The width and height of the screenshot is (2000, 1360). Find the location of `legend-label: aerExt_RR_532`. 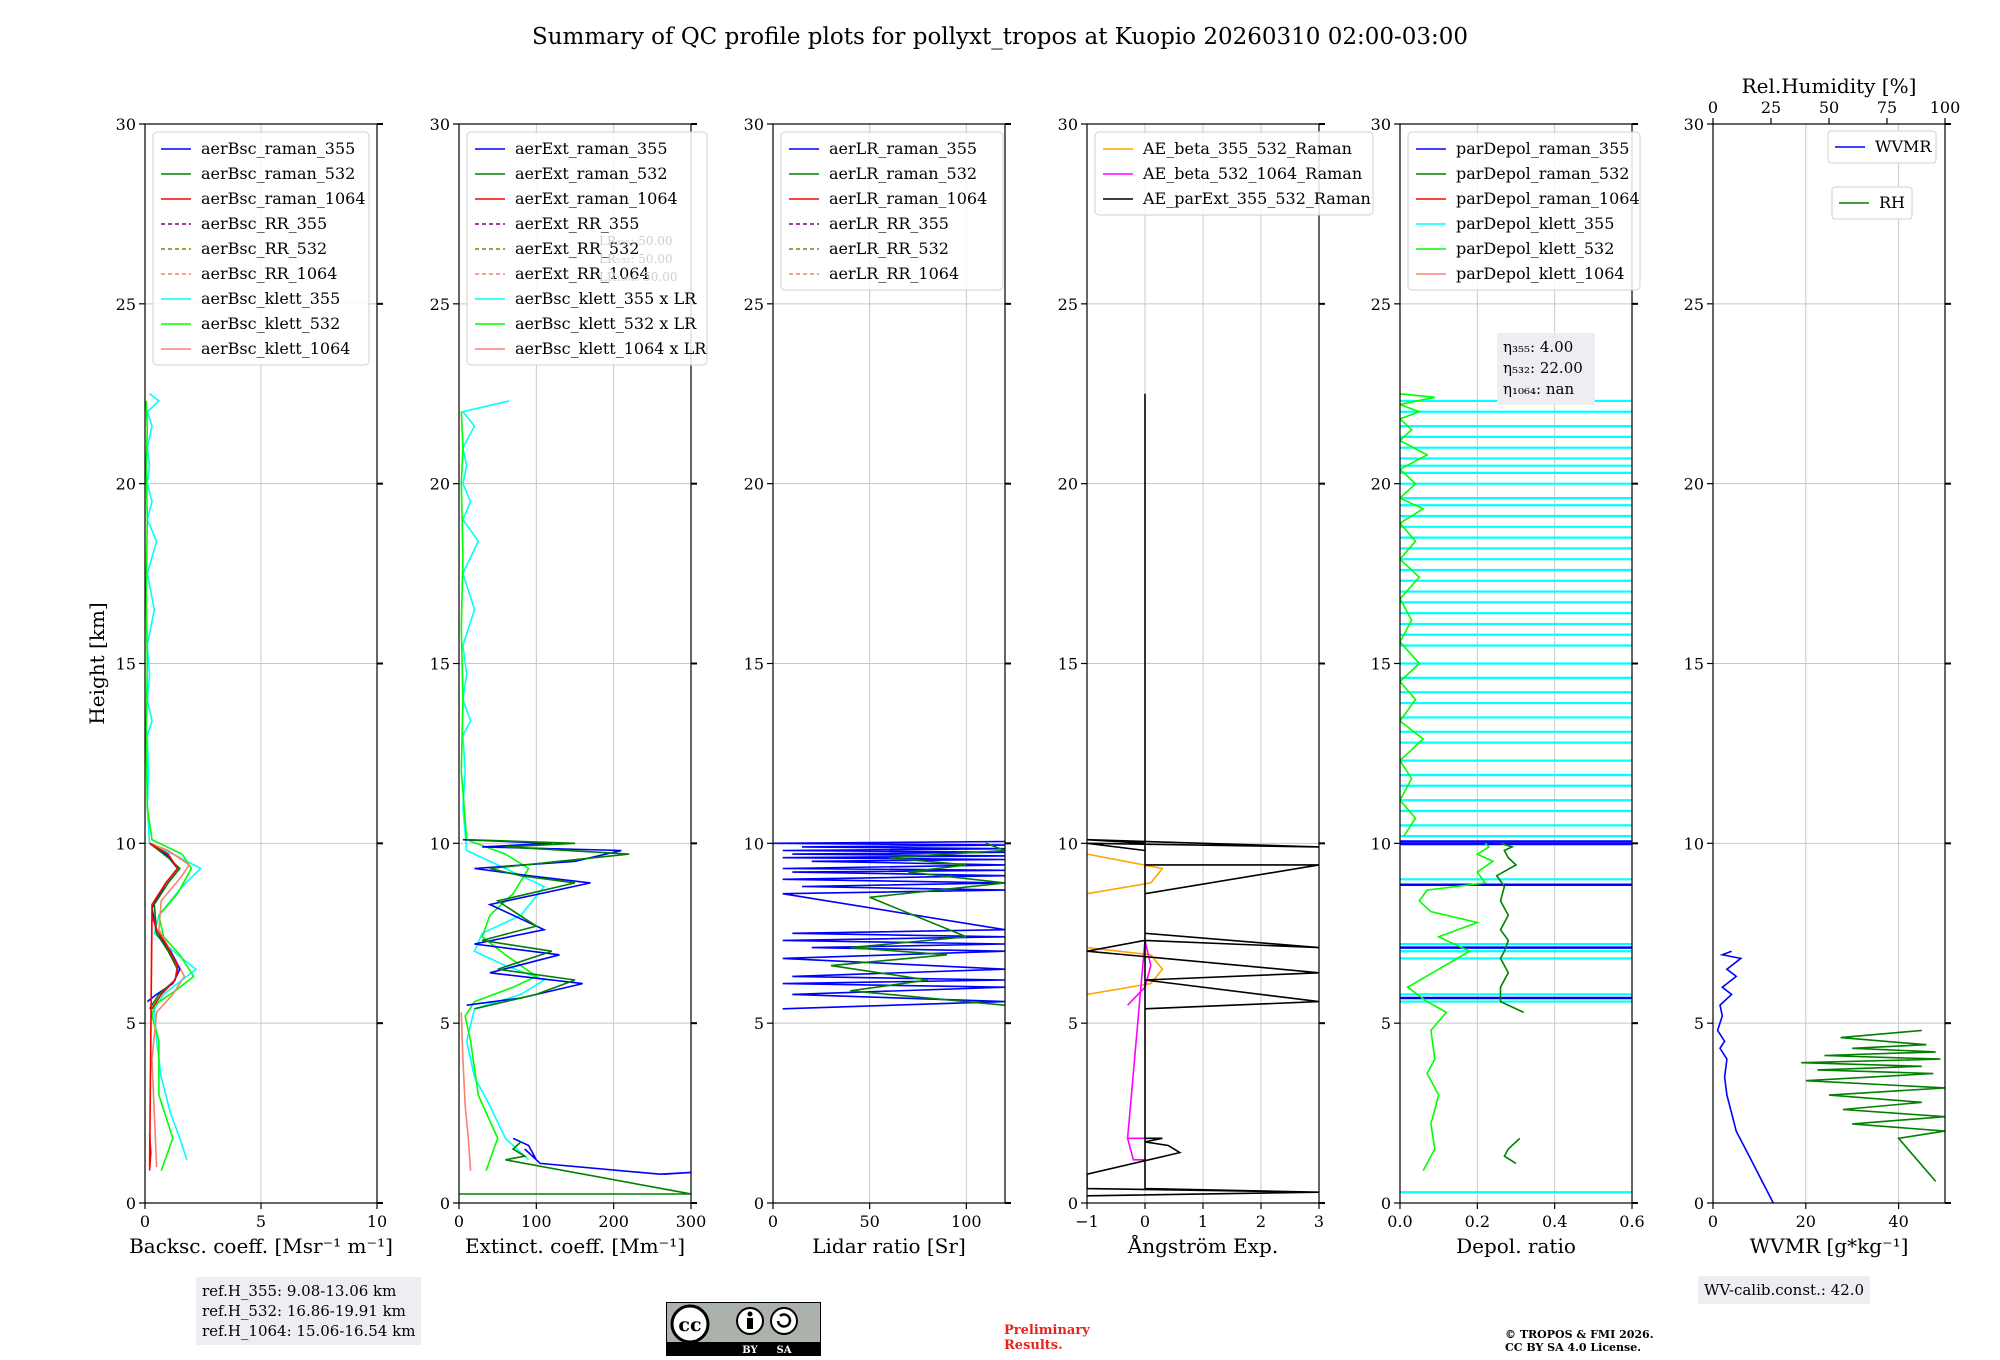

legend-label: aerExt_RR_532 is located at coordinates (577, 248).